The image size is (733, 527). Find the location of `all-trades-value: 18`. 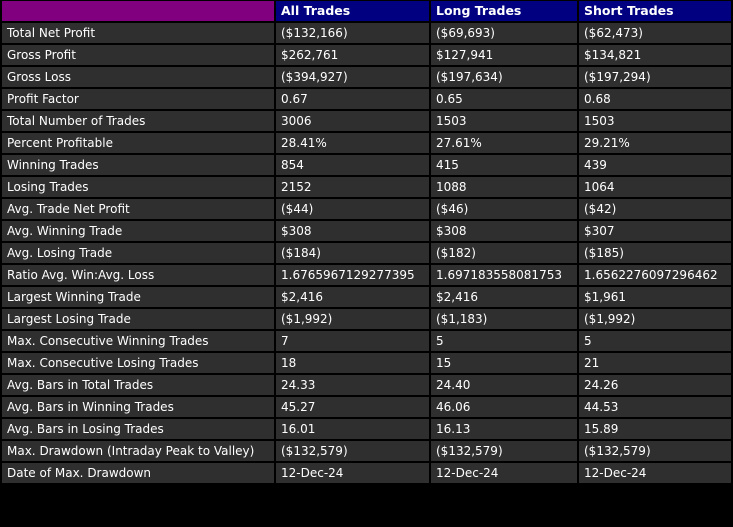

all-trades-value: 18 is located at coordinates (352, 363).